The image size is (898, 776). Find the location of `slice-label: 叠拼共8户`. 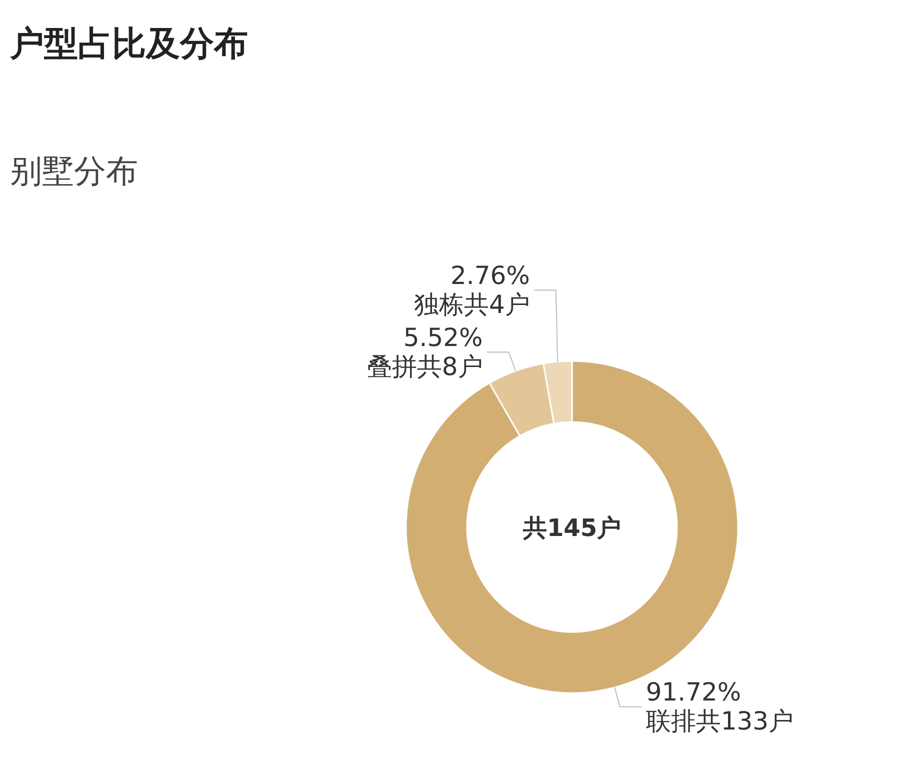

slice-label: 叠拼共8户 is located at coordinates (424, 367).